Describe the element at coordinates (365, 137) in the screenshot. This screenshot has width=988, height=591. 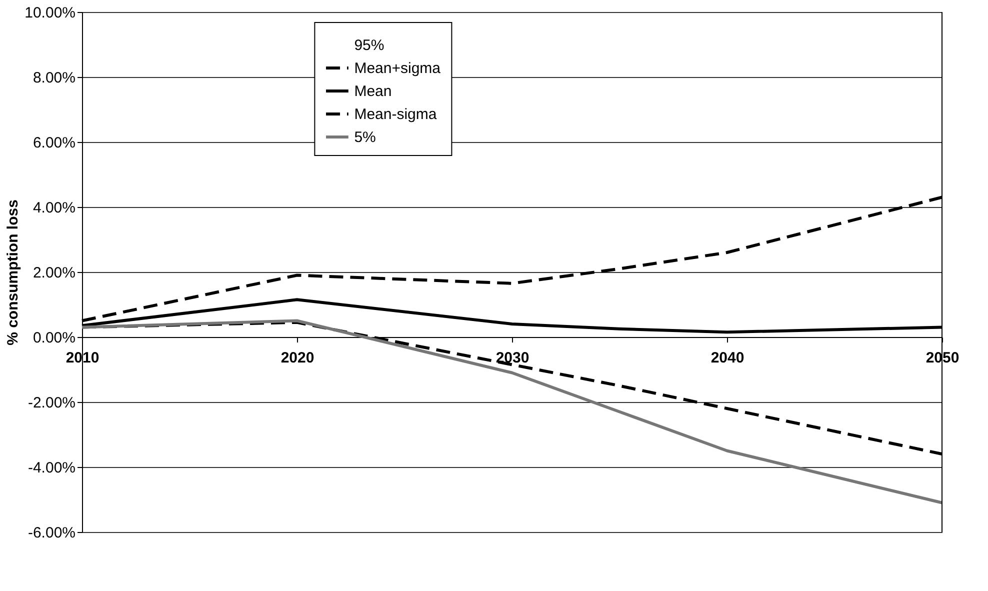
I see `legend-label: 5%` at that location.